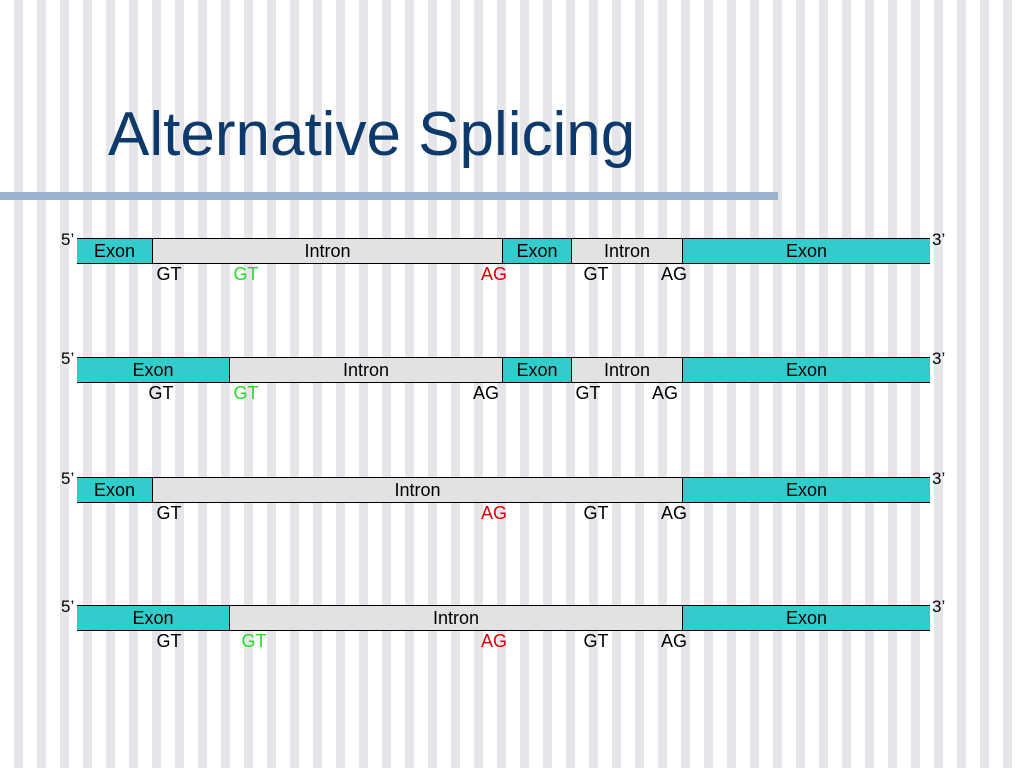  I want to click on gene-row-4: 5’ 3’ Exon Intron Exon GT GT AG GT AG, so click(512, 632).